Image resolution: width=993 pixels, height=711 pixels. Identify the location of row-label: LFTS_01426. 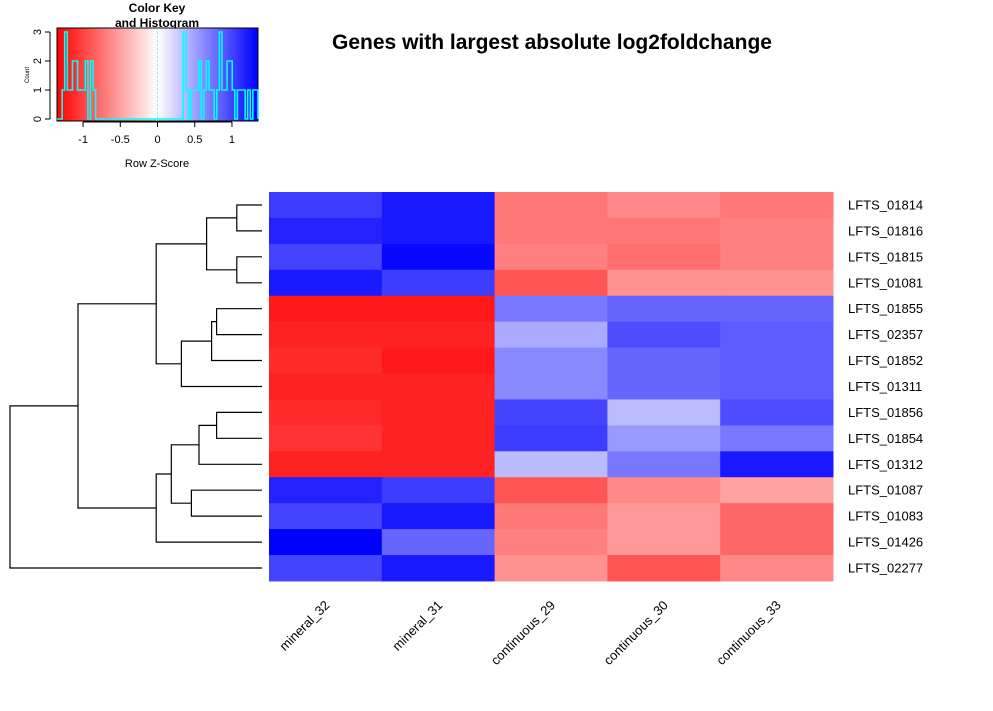
(885, 542).